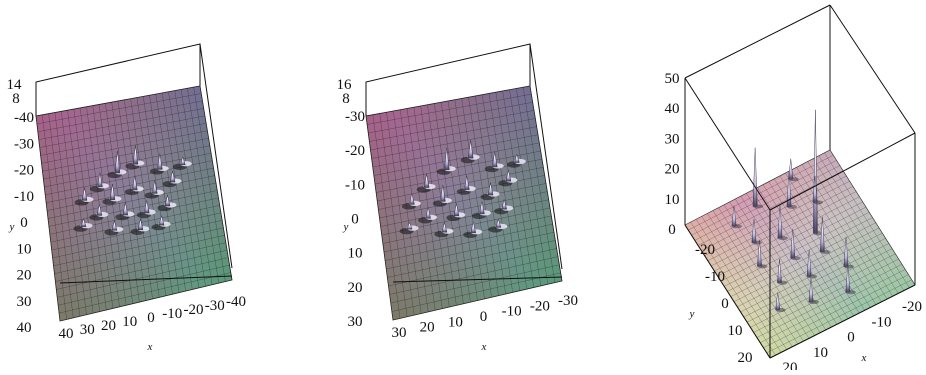  What do you see at coordinates (355, 117) in the screenshot?
I see `y-tick-label: -30` at bounding box center [355, 117].